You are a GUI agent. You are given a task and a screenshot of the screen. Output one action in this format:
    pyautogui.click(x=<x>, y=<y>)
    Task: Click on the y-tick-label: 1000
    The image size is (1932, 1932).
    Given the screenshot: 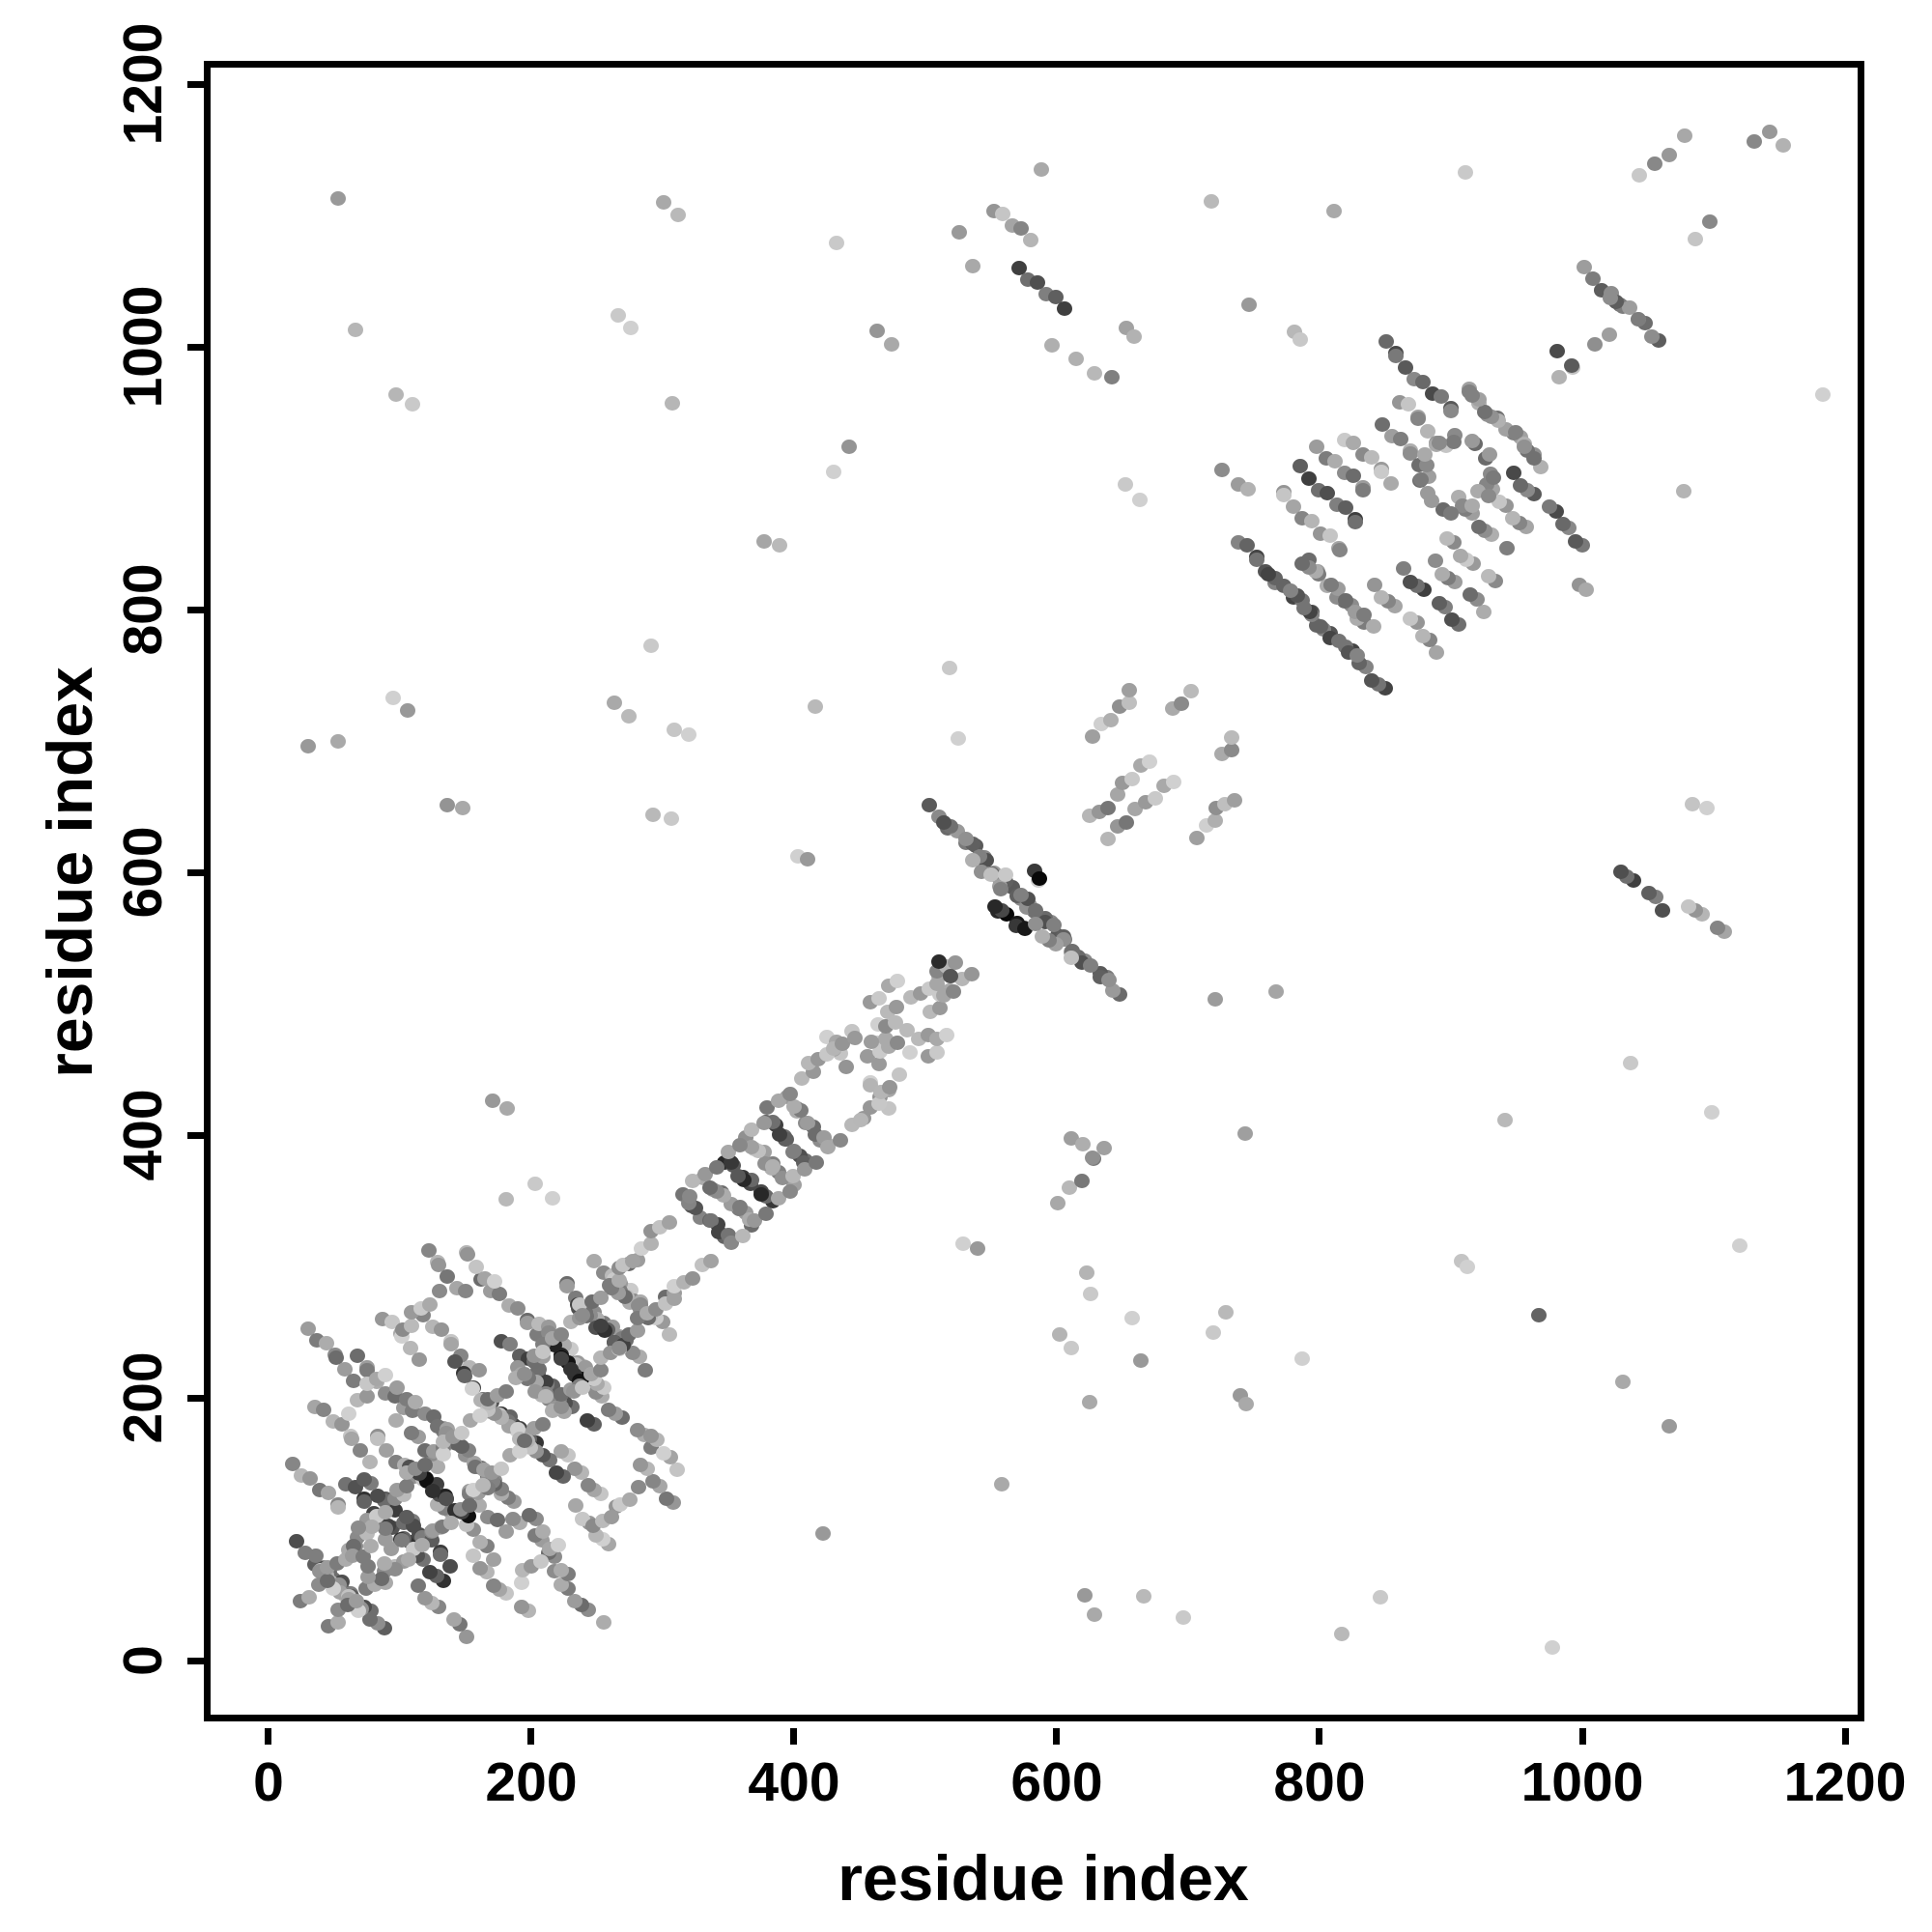 What is the action you would take?
    pyautogui.click(x=143, y=347)
    